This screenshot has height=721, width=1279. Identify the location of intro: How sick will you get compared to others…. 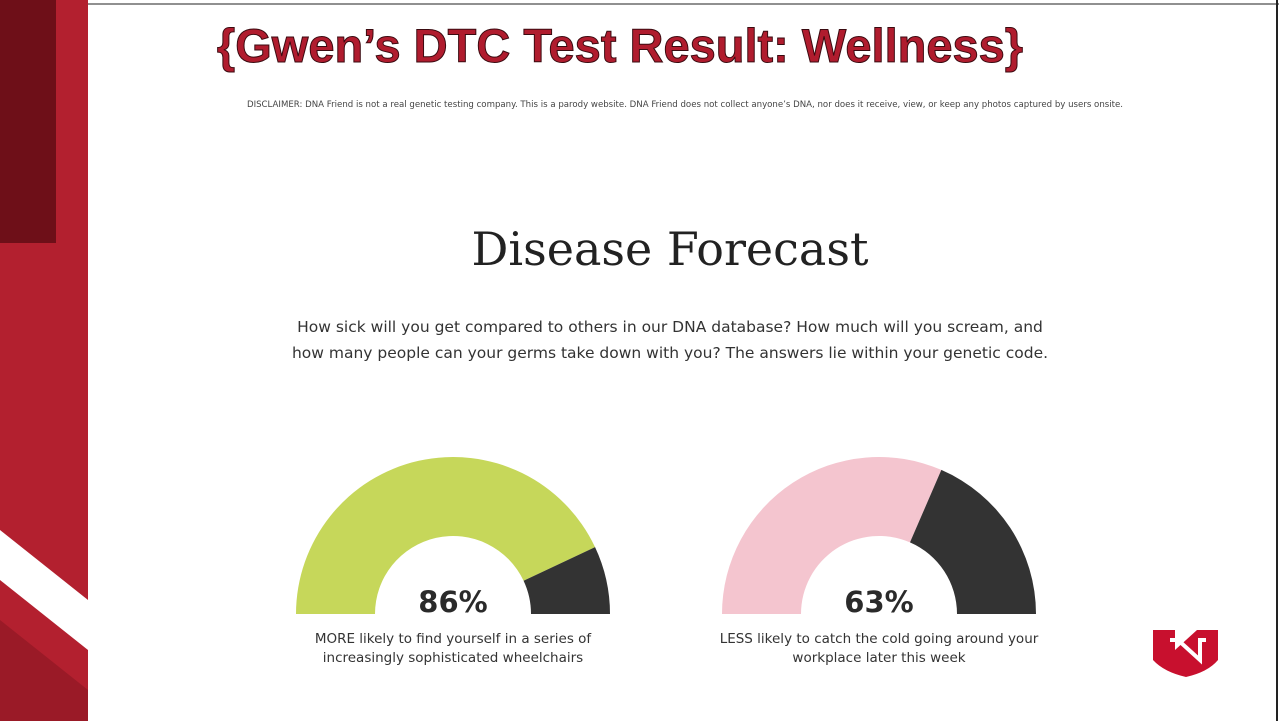
(670, 340).